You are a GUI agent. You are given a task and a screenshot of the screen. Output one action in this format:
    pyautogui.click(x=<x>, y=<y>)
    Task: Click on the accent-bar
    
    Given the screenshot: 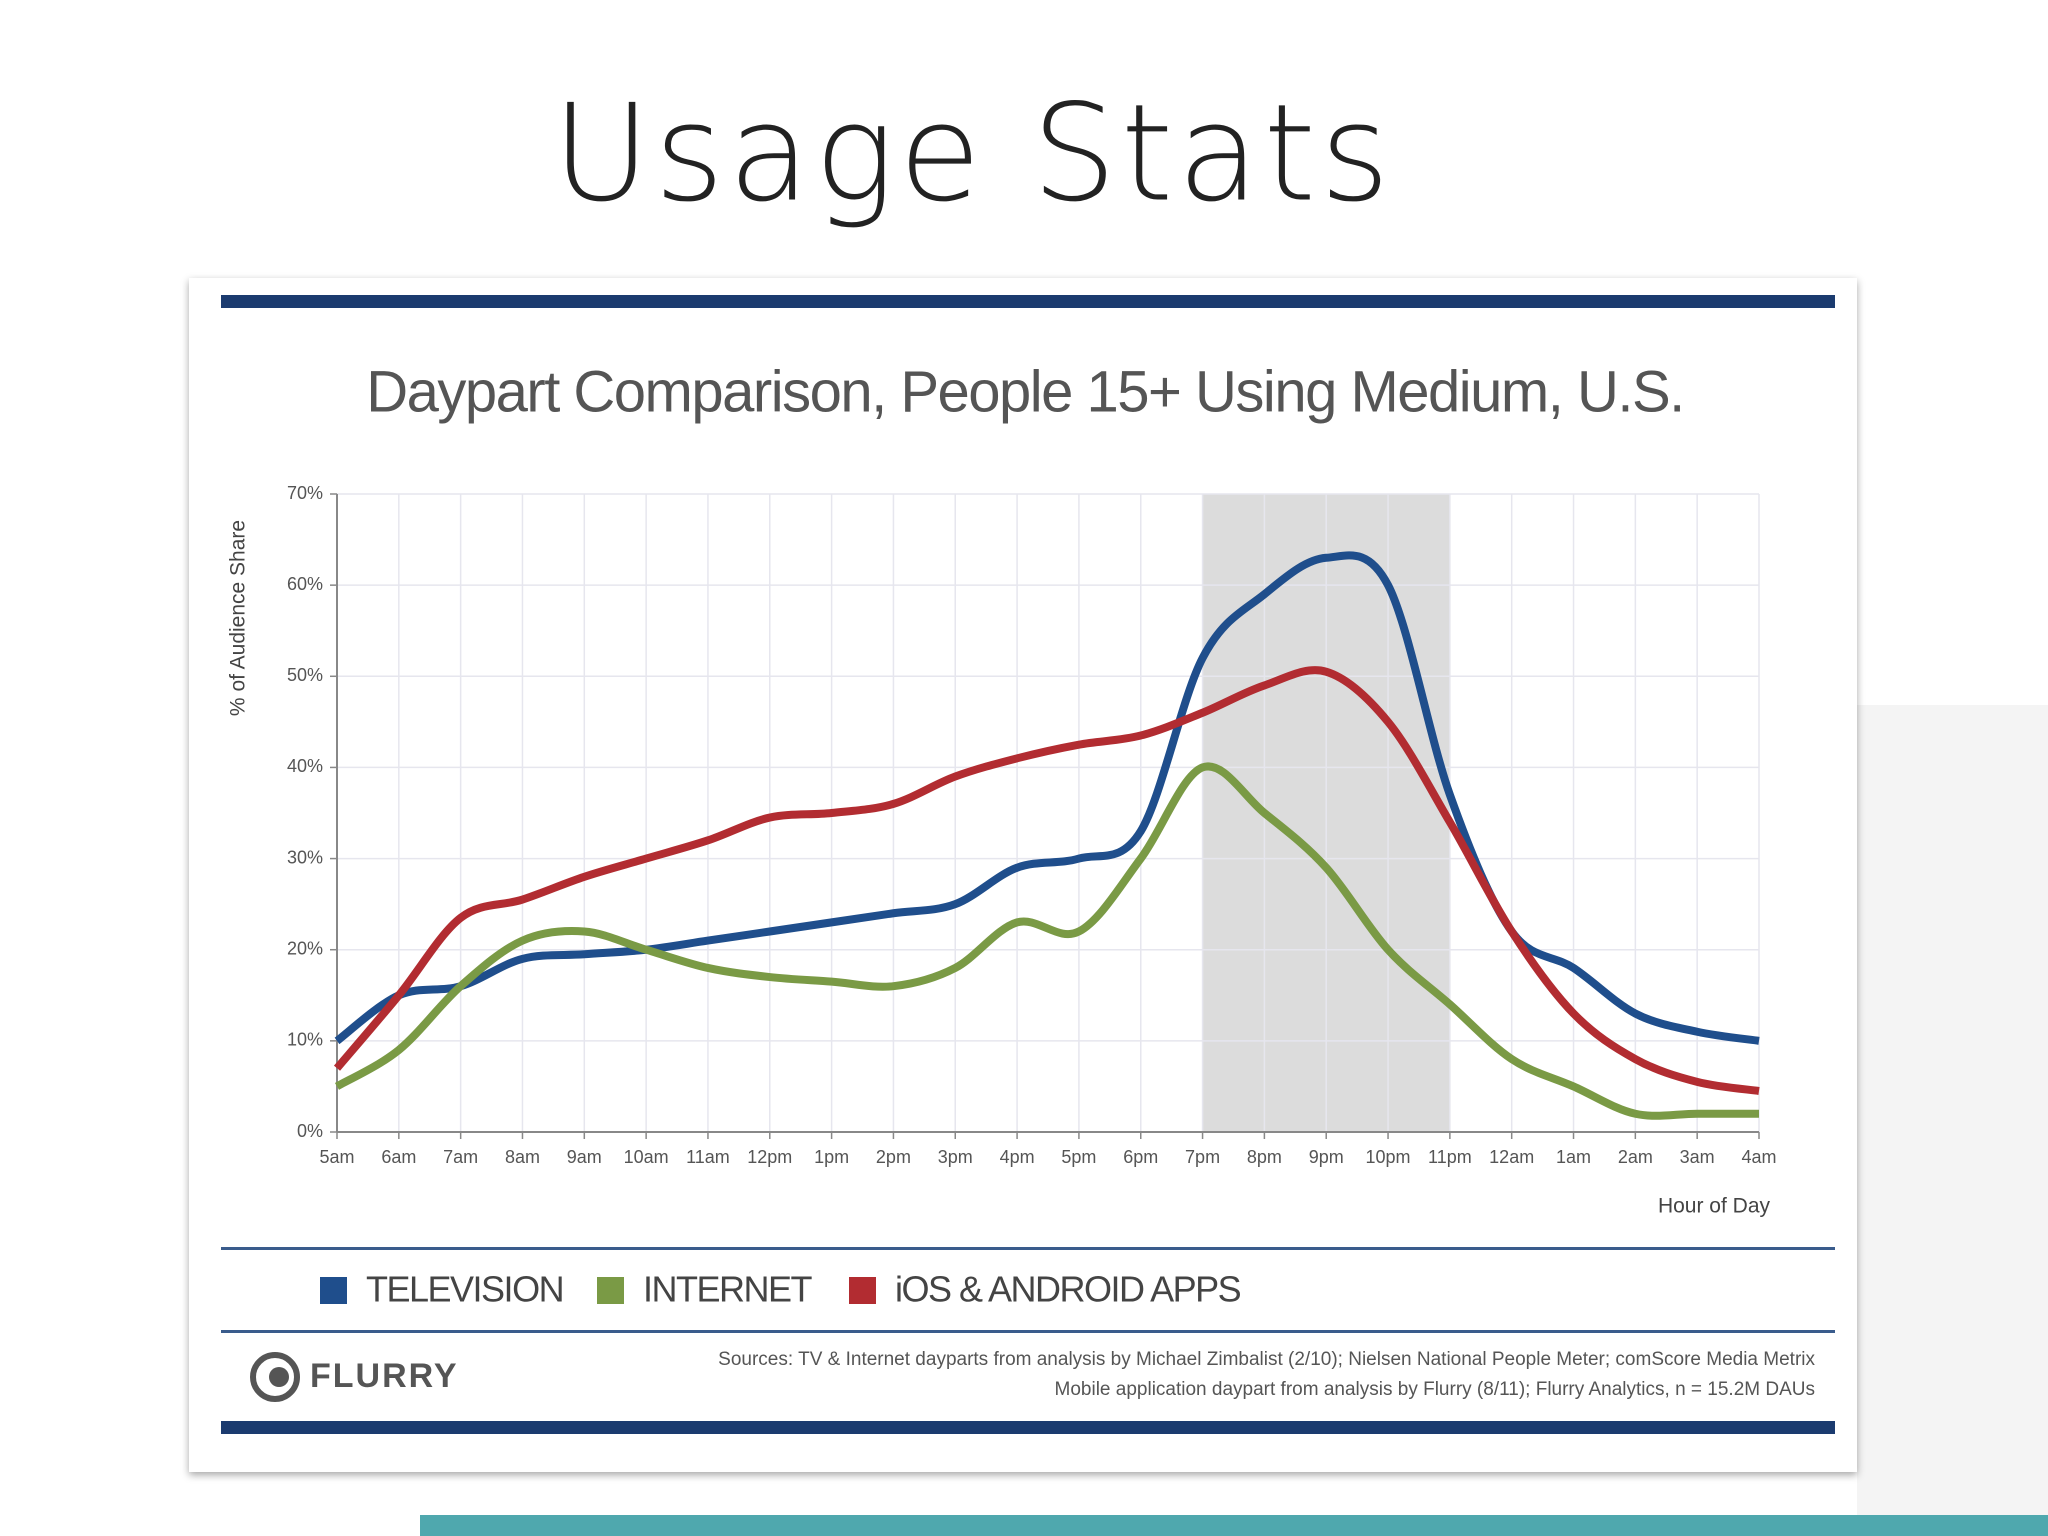 What is the action you would take?
    pyautogui.click(x=1234, y=1525)
    